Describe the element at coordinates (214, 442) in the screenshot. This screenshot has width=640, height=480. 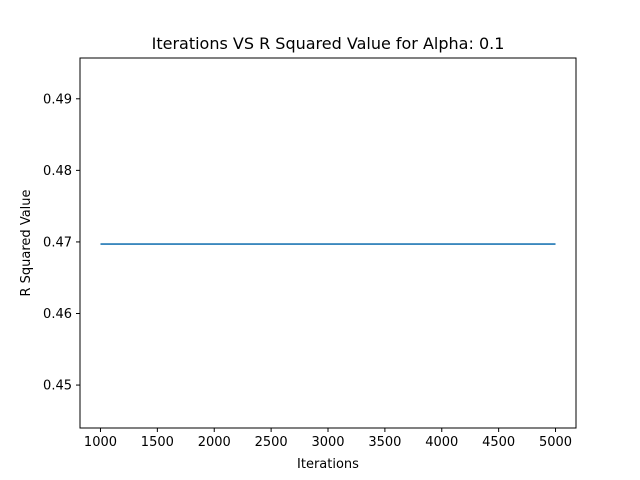
I see `x-tick-label: 2000` at that location.